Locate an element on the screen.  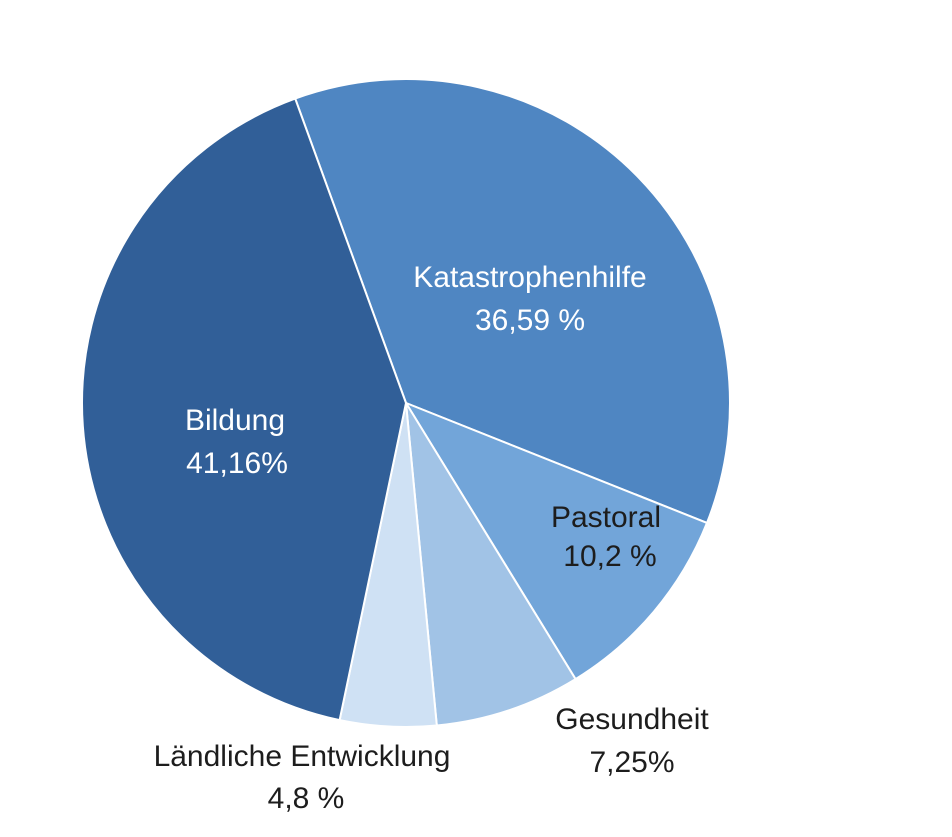
pie-slice-pastoral is located at coordinates (556, 540).